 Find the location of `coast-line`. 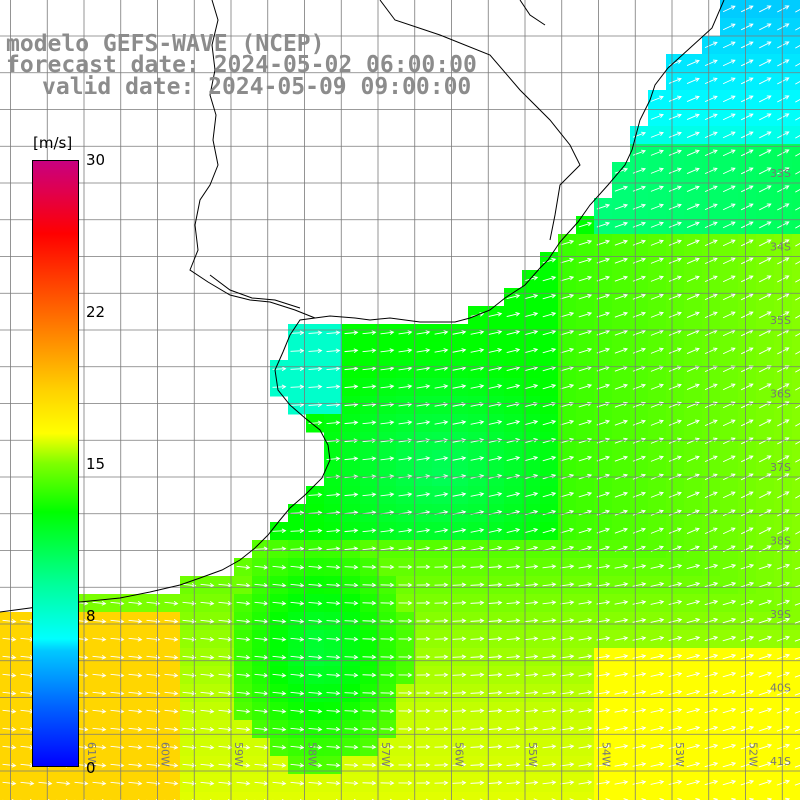

coast-line is located at coordinates (252, 159).